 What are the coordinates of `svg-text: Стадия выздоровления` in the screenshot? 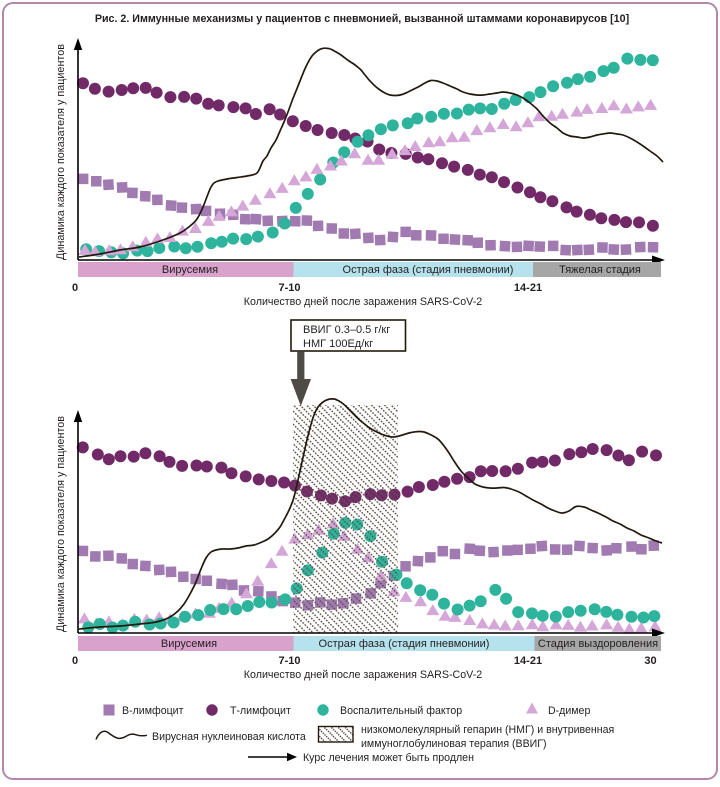 It's located at (598, 644).